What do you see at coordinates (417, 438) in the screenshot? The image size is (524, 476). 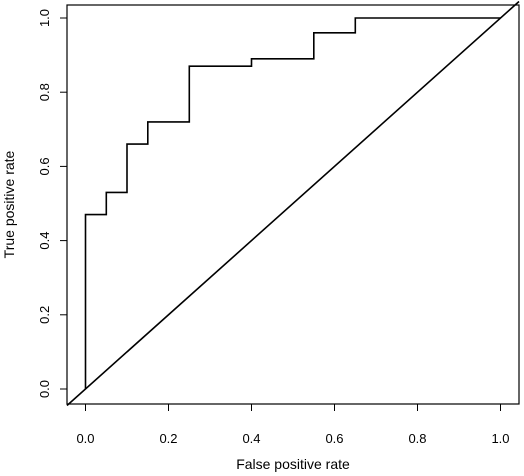 I see `x-tick-label: 0.8` at bounding box center [417, 438].